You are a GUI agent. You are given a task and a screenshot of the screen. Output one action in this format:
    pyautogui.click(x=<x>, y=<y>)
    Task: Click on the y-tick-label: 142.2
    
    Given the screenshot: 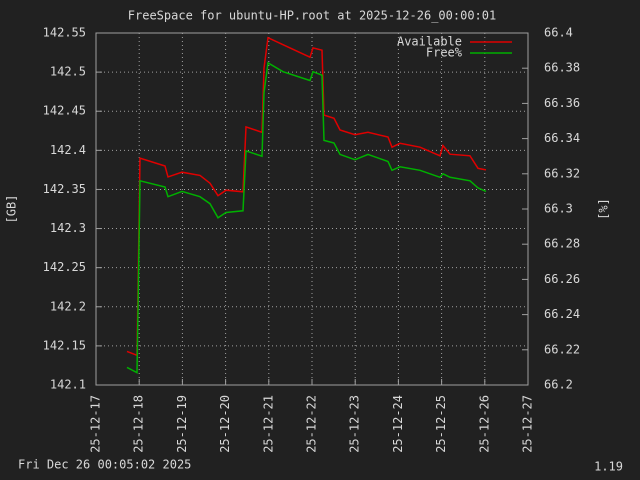 What is the action you would take?
    pyautogui.click(x=68, y=306)
    